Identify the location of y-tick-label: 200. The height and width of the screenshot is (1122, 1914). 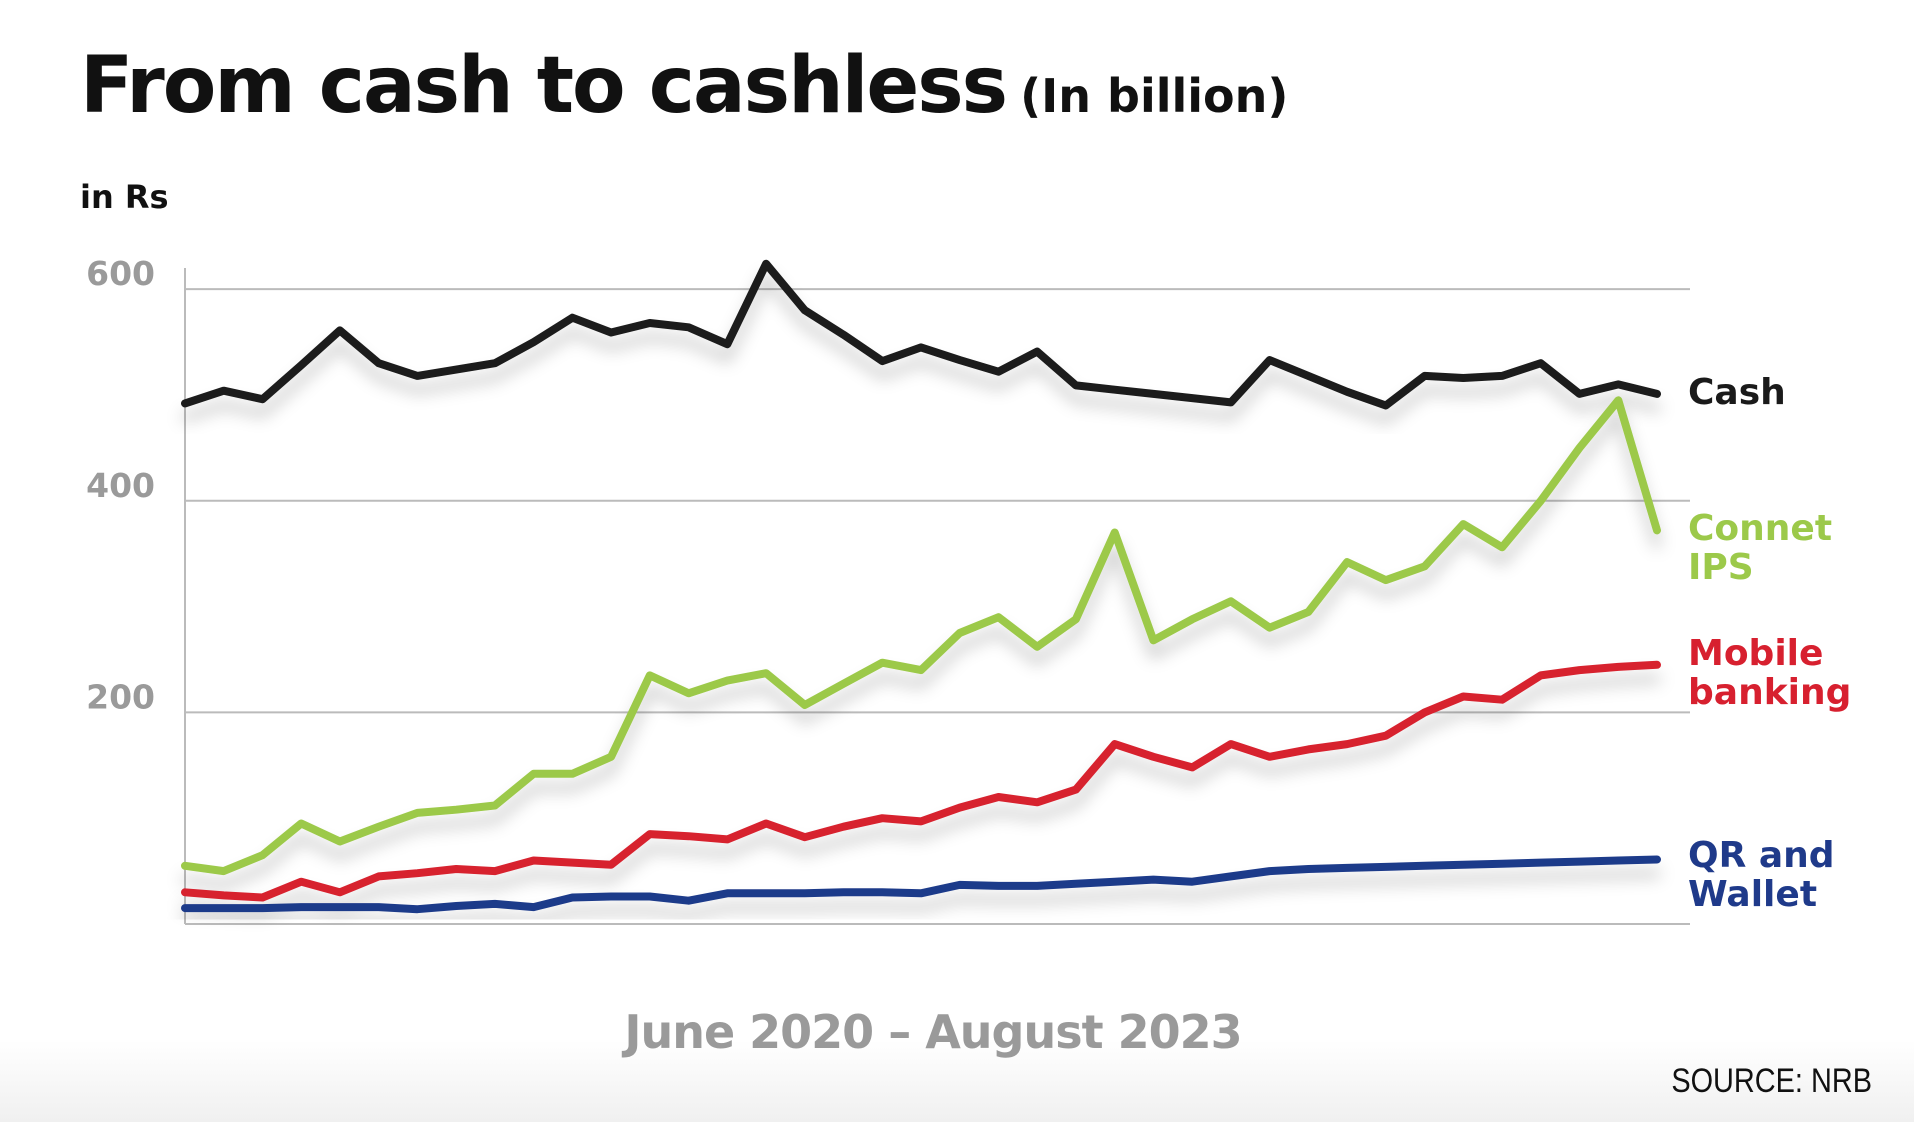
(120, 696).